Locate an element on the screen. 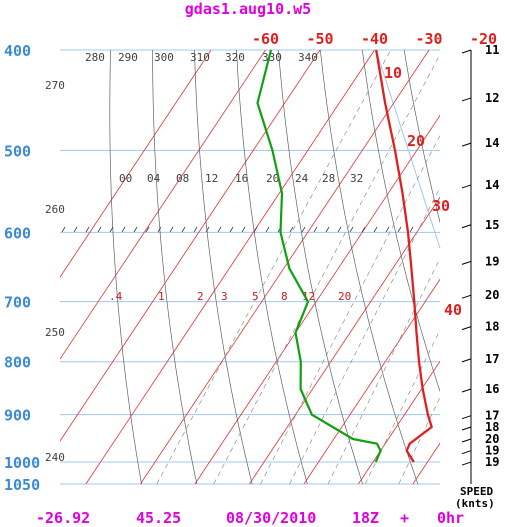  mixing-ratio-label: 12 is located at coordinates (308, 296).